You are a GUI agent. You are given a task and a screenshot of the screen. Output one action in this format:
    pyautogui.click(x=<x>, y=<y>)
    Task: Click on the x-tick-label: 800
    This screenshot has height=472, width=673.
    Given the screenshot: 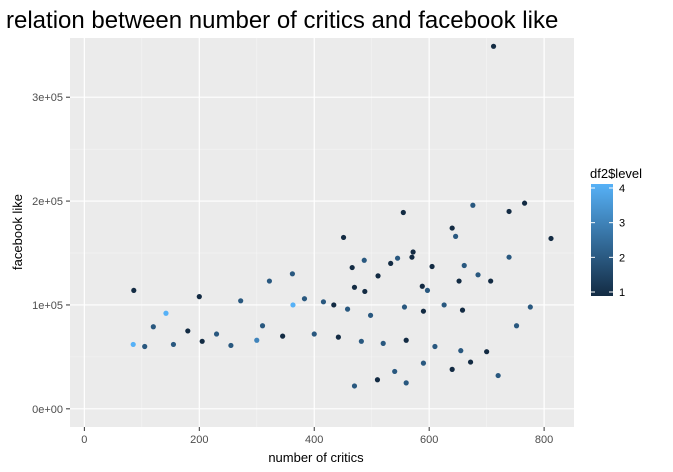 What is the action you would take?
    pyautogui.click(x=544, y=440)
    